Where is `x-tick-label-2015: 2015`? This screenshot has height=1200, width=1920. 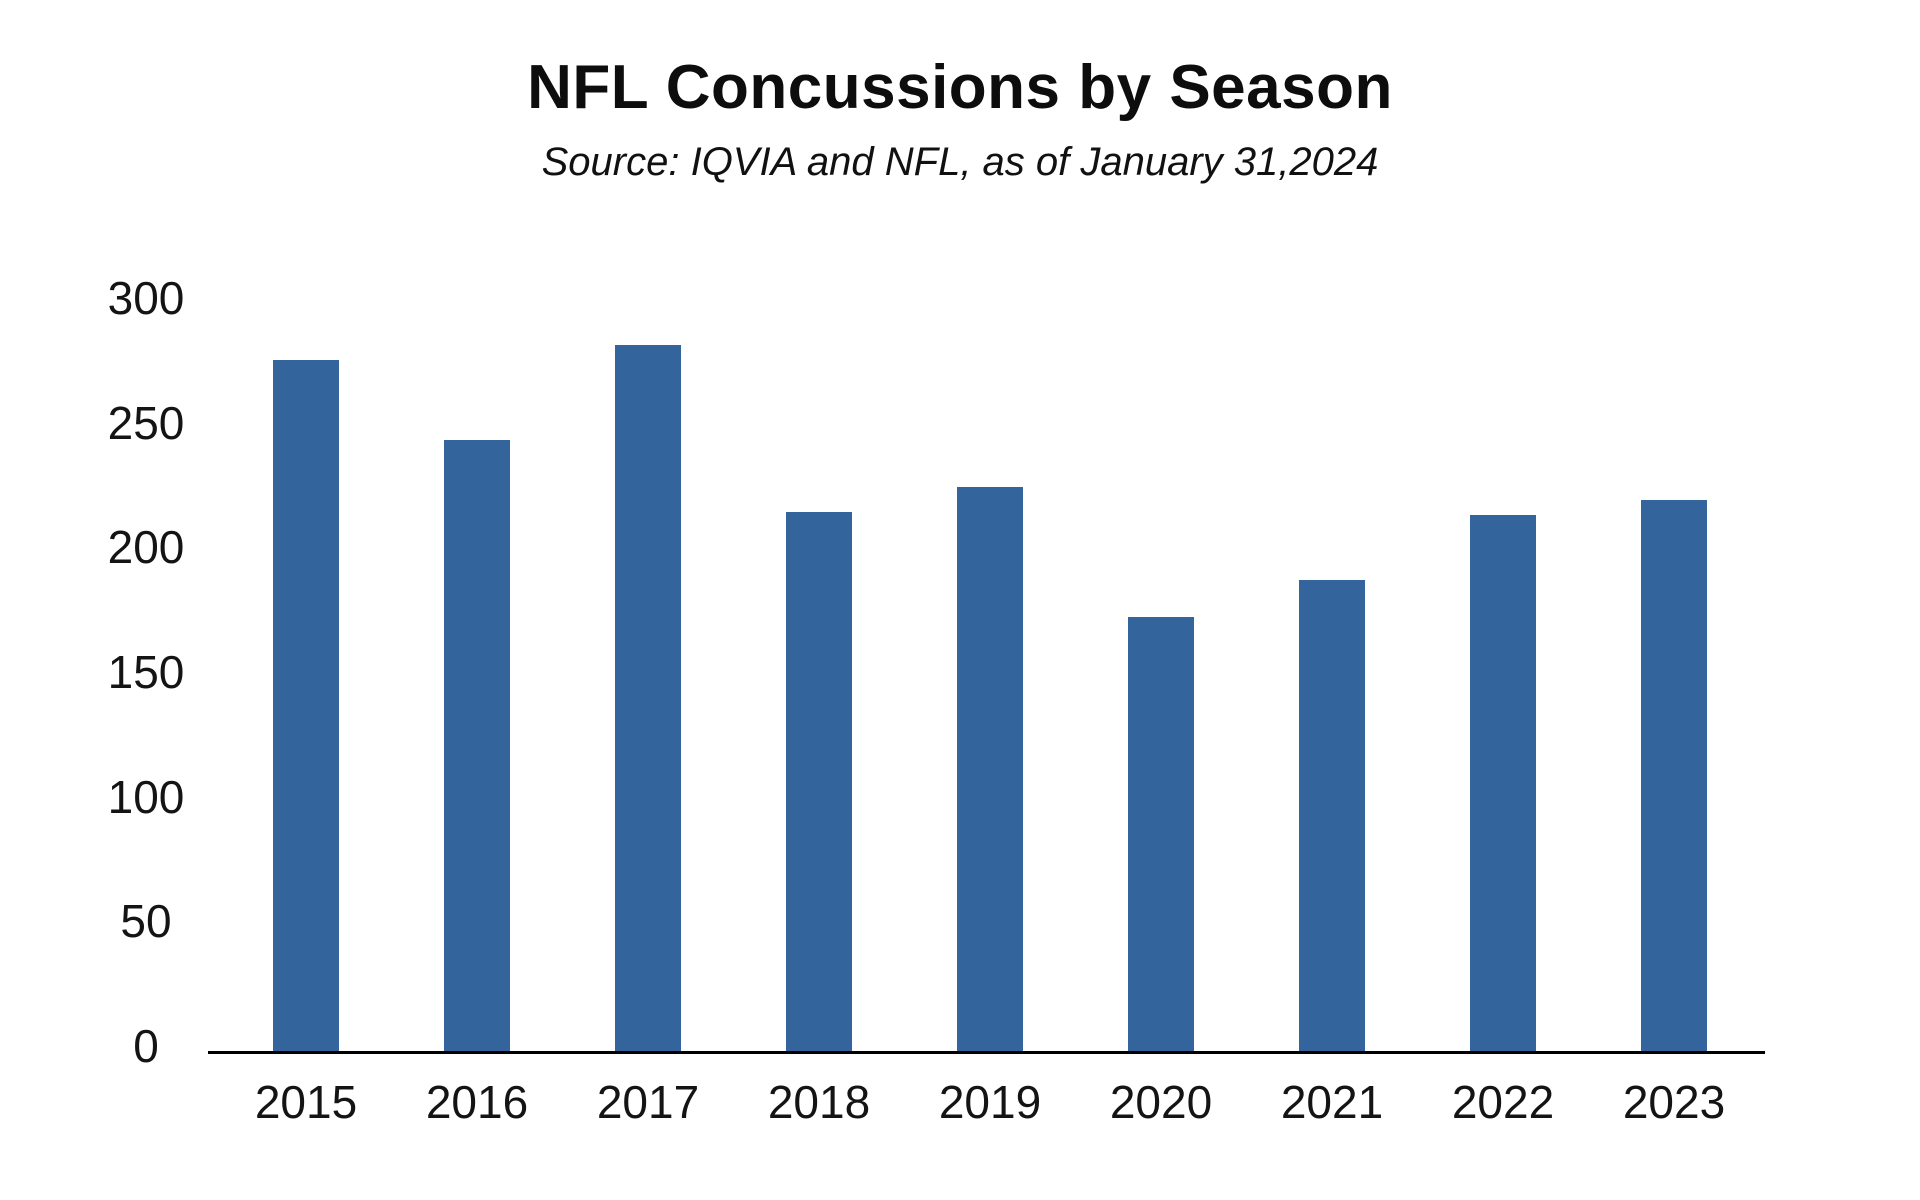 x-tick-label-2015: 2015 is located at coordinates (306, 1102).